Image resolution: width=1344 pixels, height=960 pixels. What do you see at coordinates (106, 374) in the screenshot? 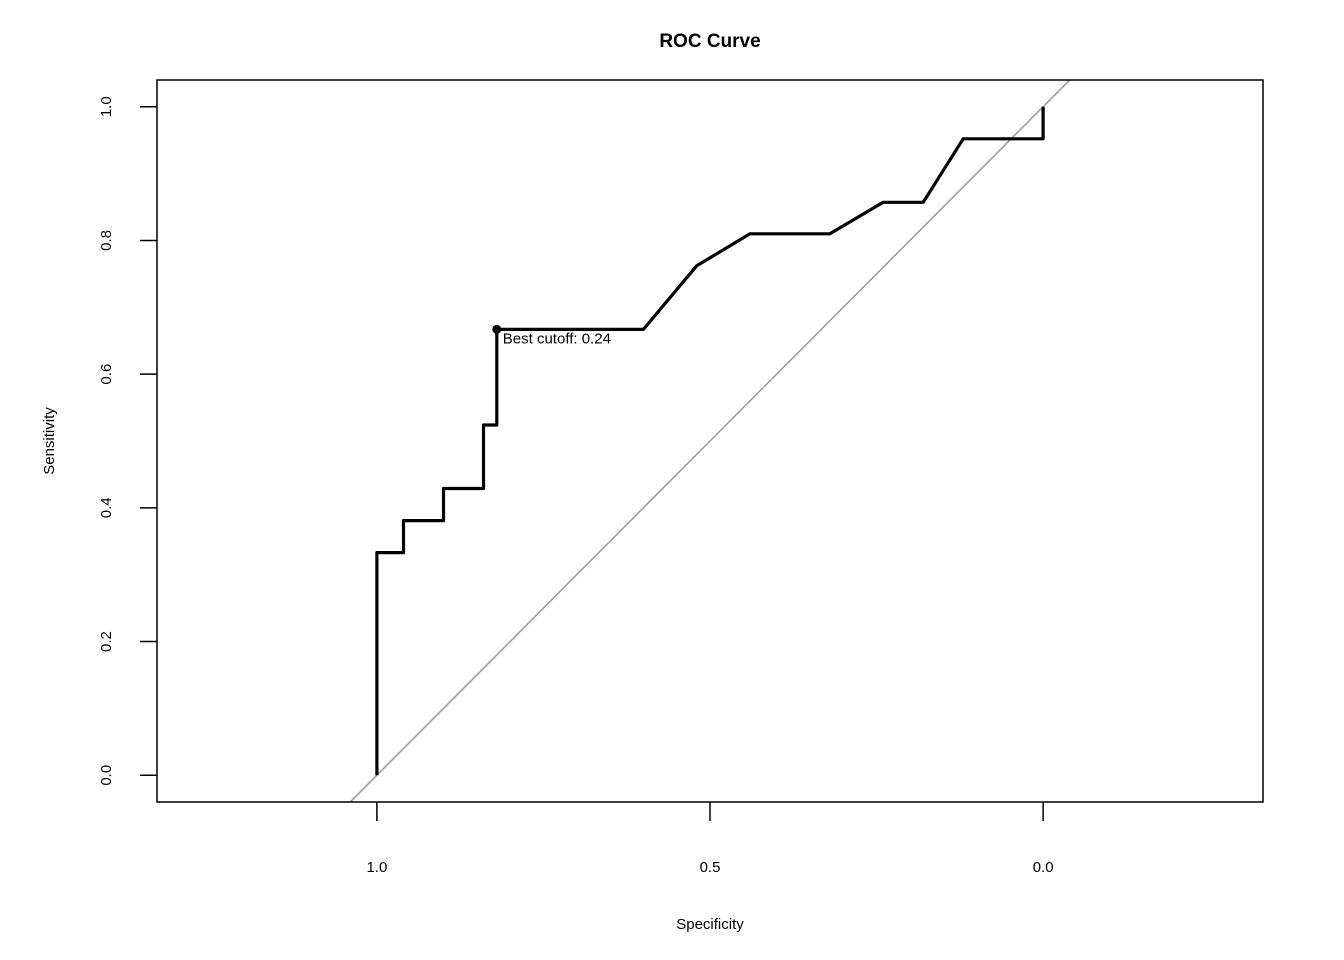
I see `y-tick-label: 0.6` at bounding box center [106, 374].